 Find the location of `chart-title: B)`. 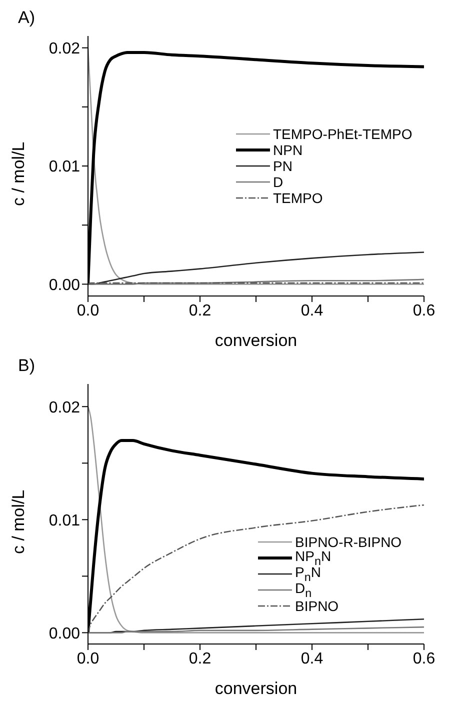

chart-title: B) is located at coordinates (27, 366).